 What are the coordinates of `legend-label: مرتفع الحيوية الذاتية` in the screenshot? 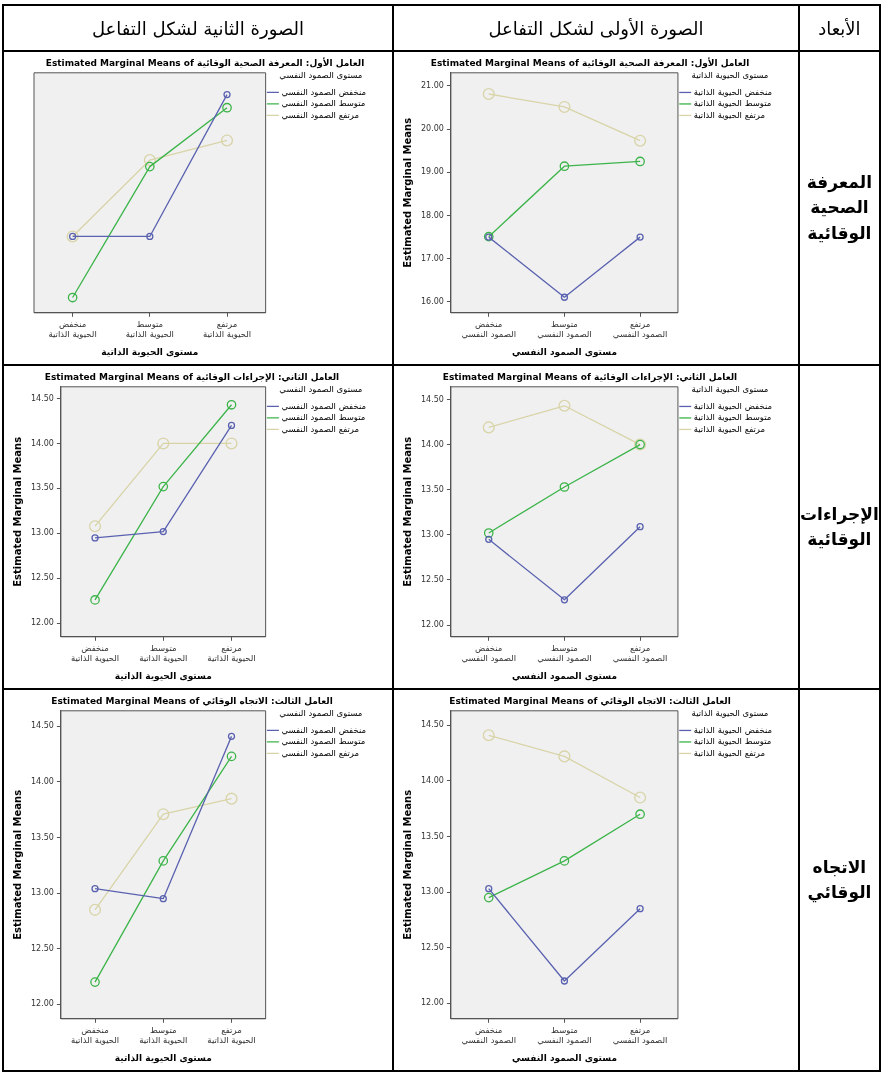 It's located at (729, 428).